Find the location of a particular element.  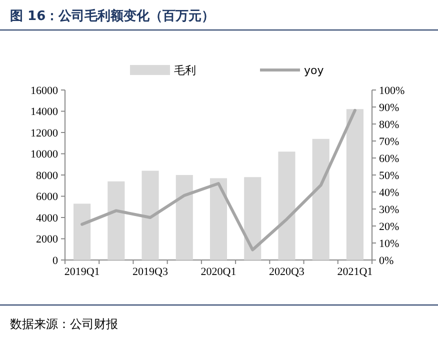

y2-tick-label: 90% is located at coordinates (389, 108).